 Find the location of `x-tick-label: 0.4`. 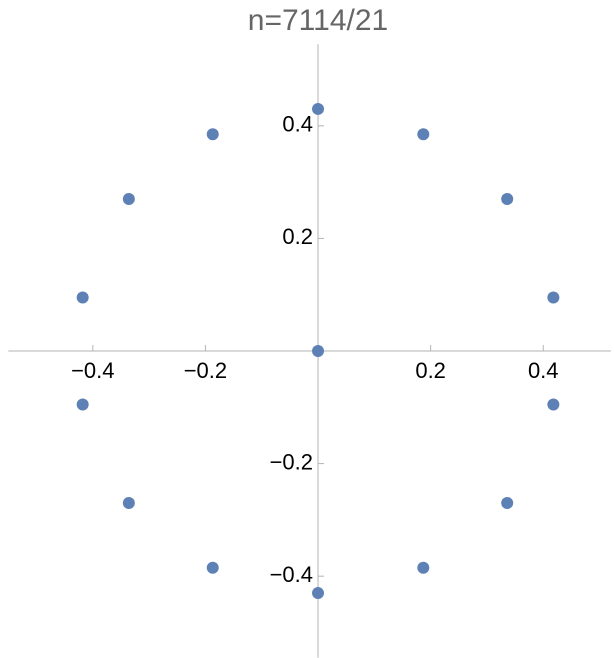

x-tick-label: 0.4 is located at coordinates (543, 370).